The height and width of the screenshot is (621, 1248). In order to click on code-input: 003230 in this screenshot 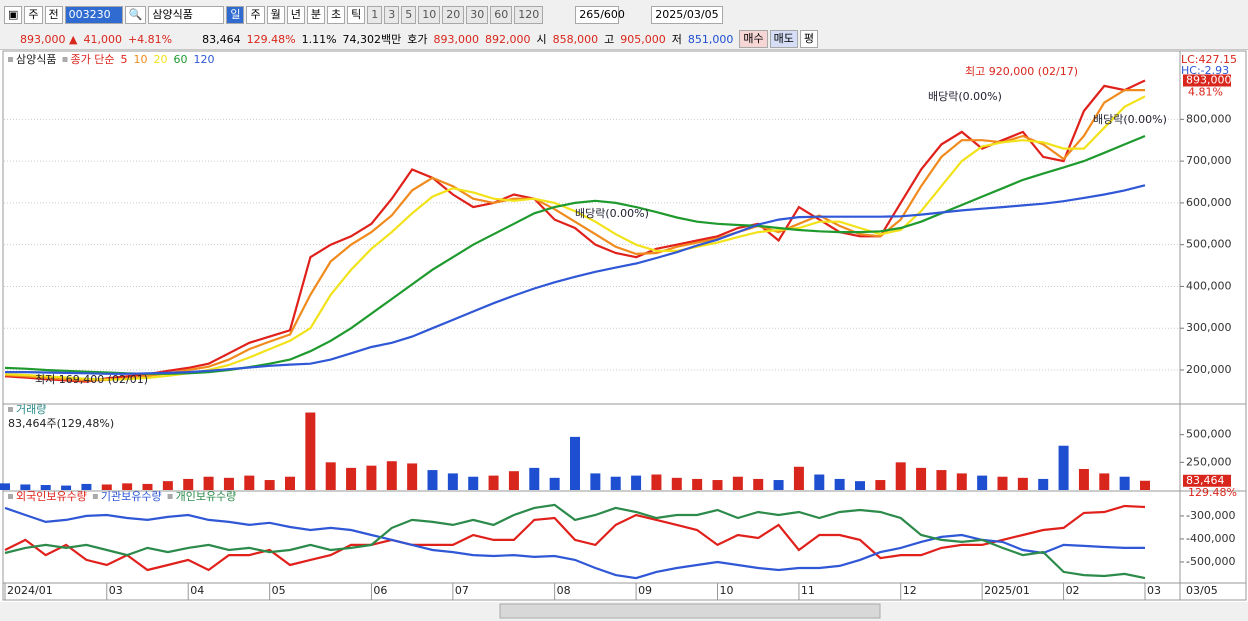, I will do `click(93, 14)`.